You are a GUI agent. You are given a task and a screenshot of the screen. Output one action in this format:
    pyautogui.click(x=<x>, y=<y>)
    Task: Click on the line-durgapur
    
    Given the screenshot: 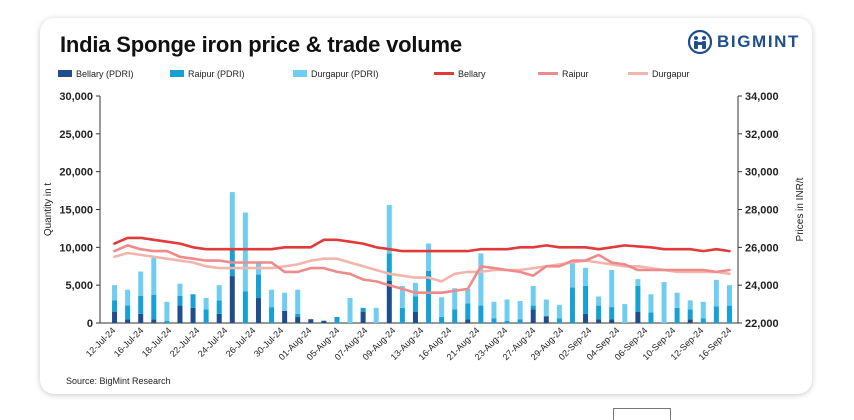 What is the action you would take?
    pyautogui.click(x=422, y=267)
    